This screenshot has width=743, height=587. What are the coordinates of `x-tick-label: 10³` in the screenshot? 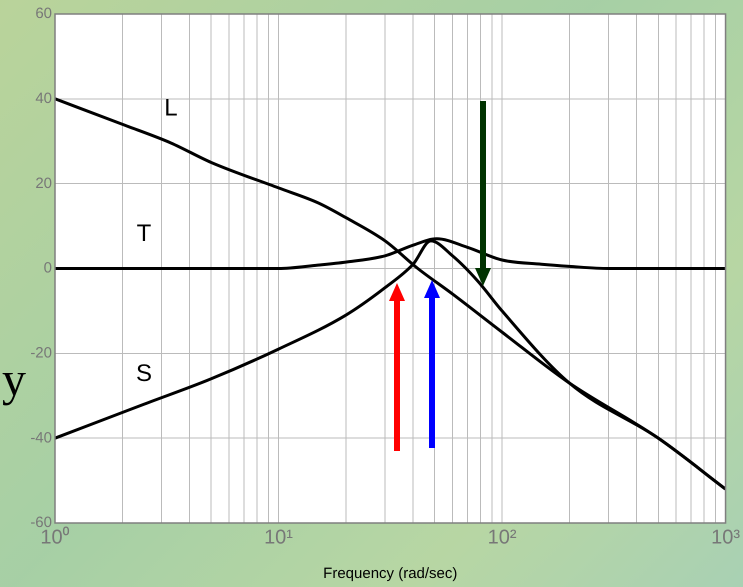 It's located at (725, 537).